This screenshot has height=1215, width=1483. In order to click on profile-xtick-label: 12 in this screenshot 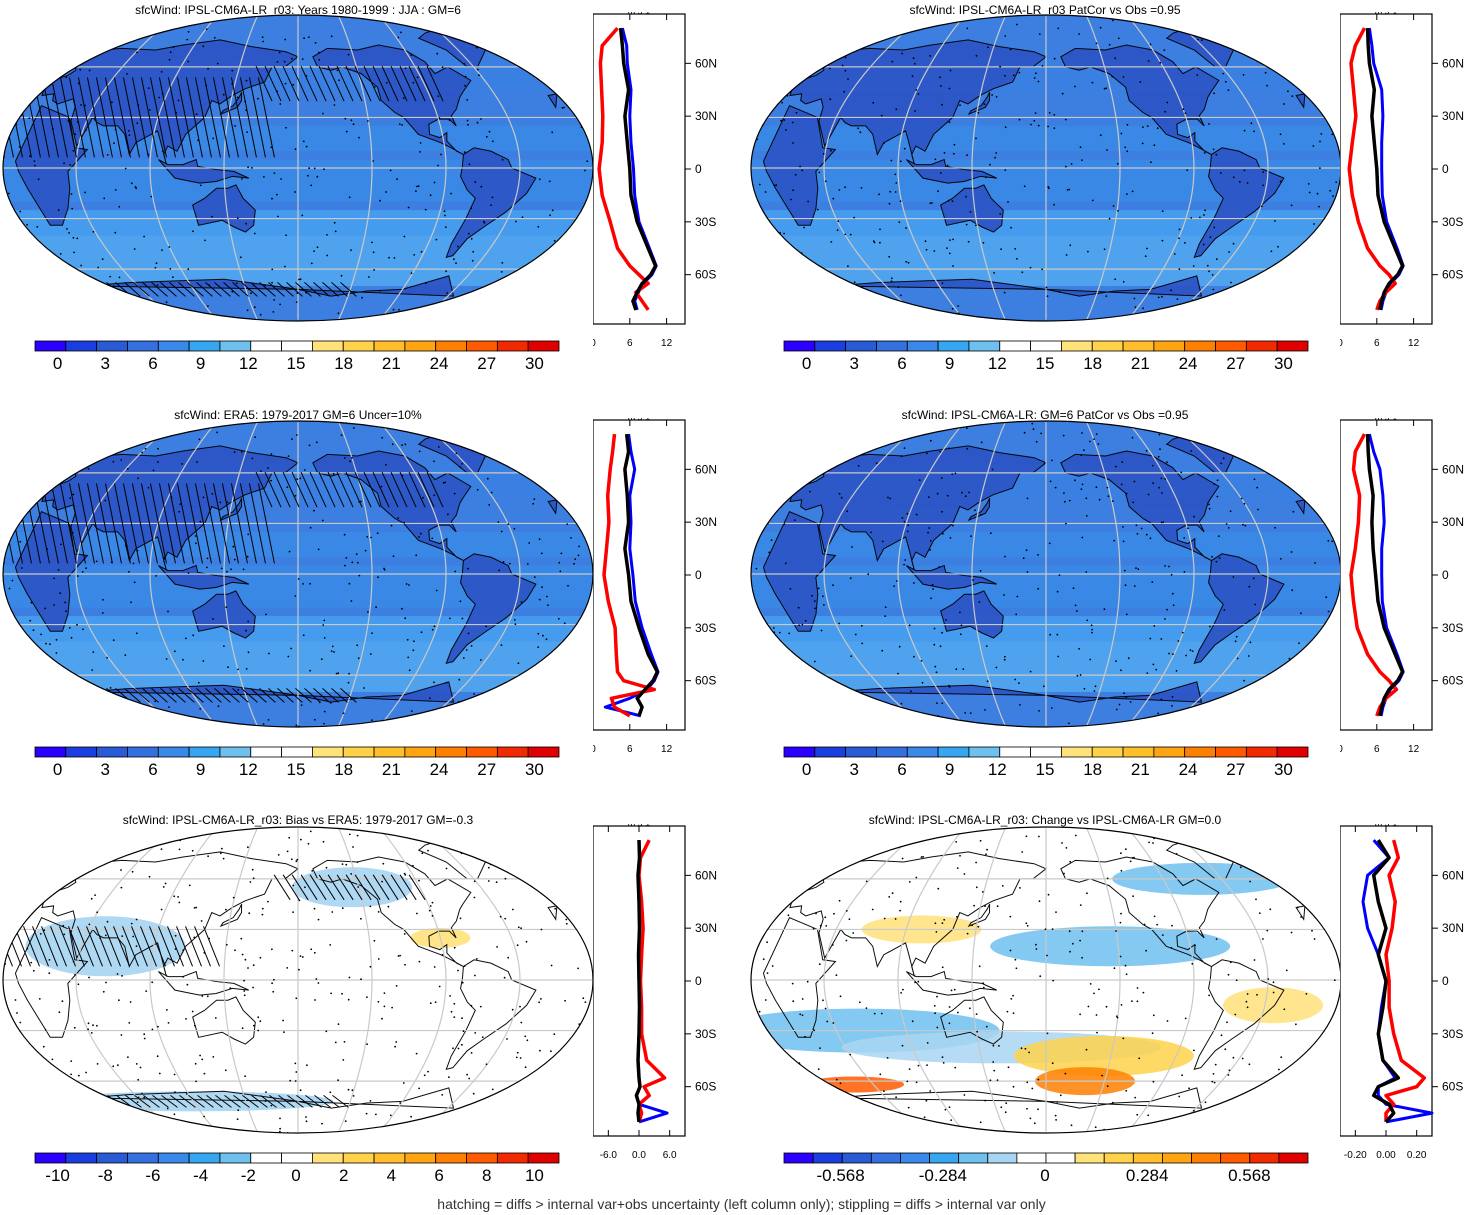, I will do `click(667, 343)`.